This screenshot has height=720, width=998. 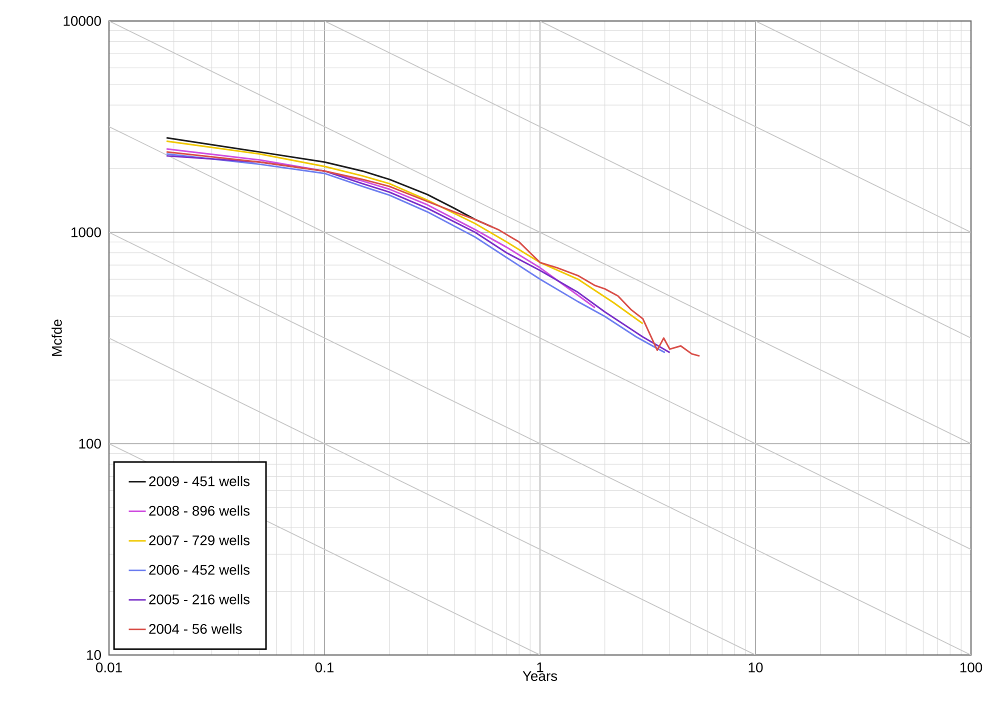 I want to click on y-tick-label: 10000, so click(x=82, y=21).